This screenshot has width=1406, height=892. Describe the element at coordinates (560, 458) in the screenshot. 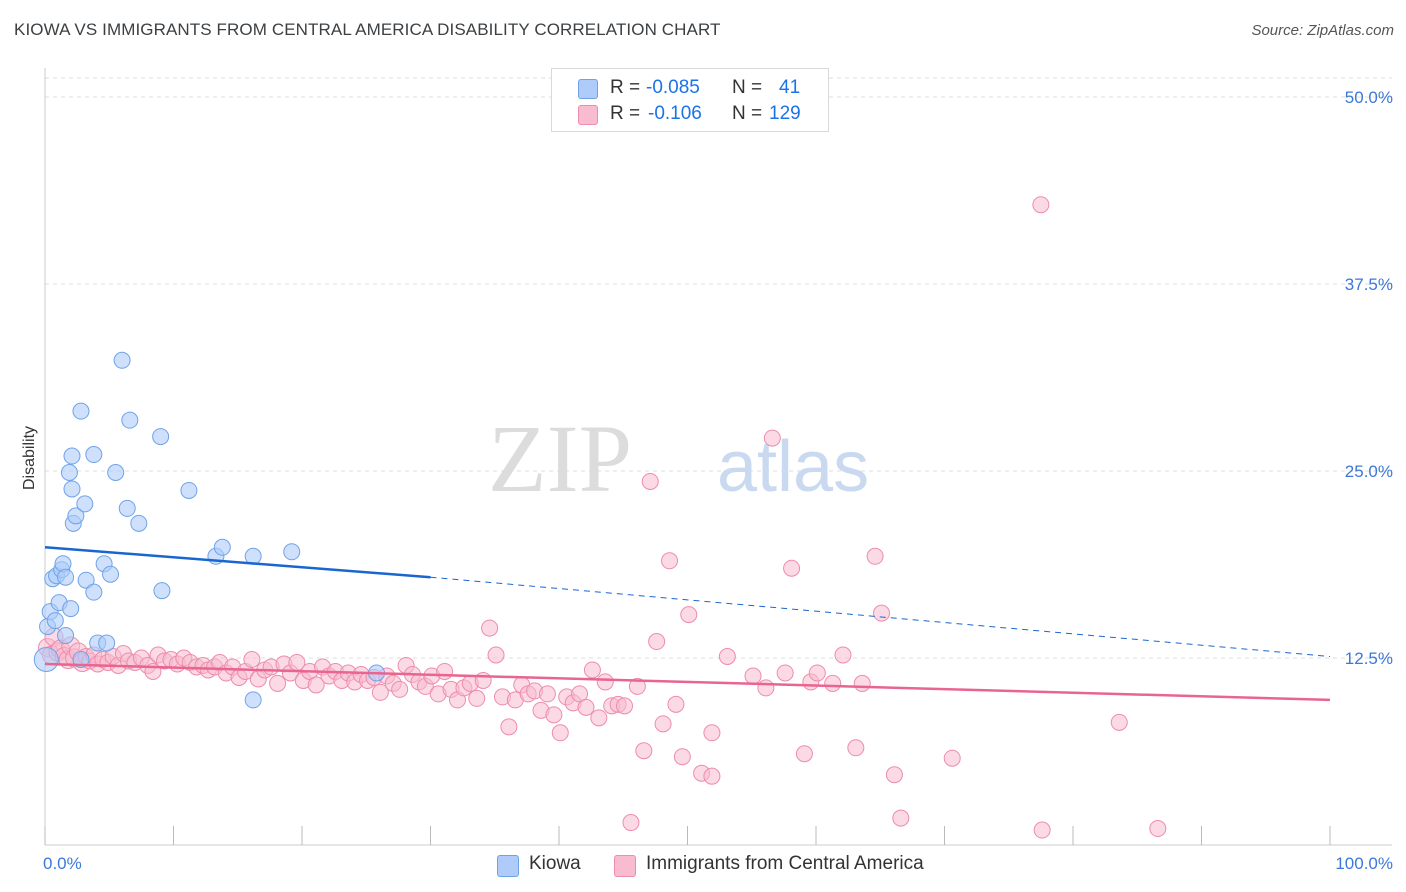

I see `watermark-zip: ZIP` at that location.